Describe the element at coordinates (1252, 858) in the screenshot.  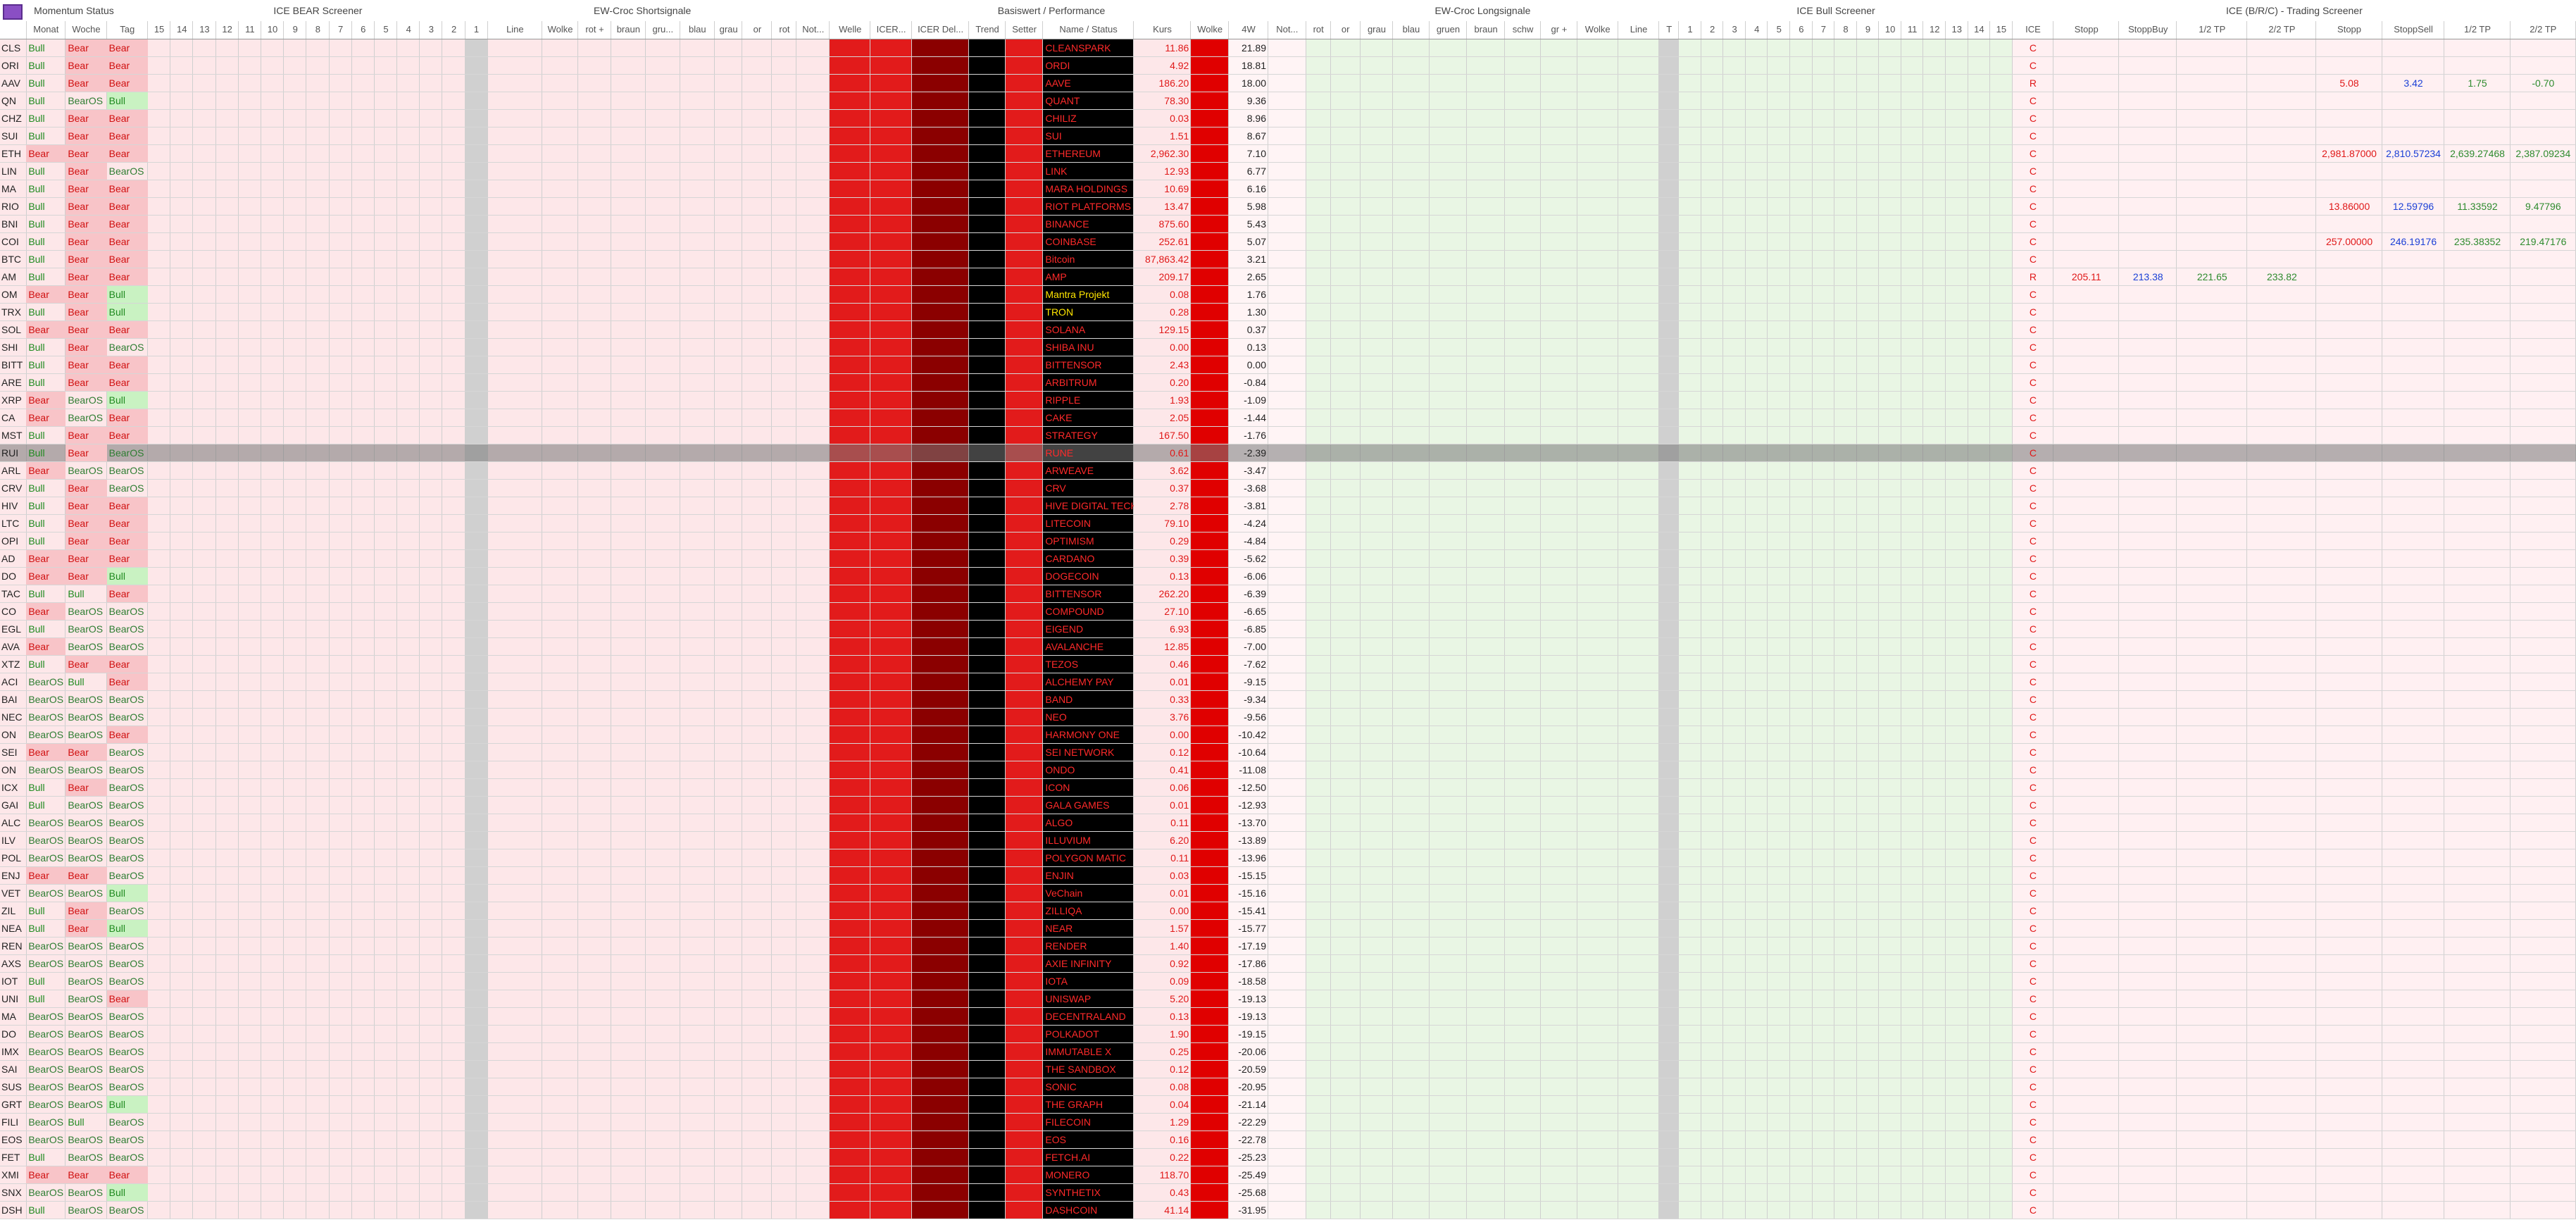
I see `perf-4w: -13.96` at that location.